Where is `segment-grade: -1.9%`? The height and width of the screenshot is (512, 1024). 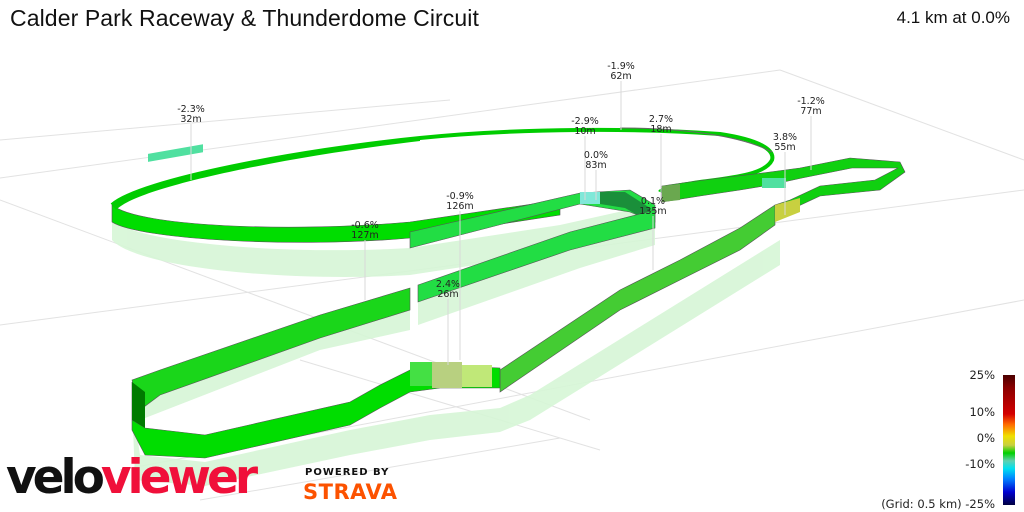
segment-grade: -1.9% is located at coordinates (621, 66).